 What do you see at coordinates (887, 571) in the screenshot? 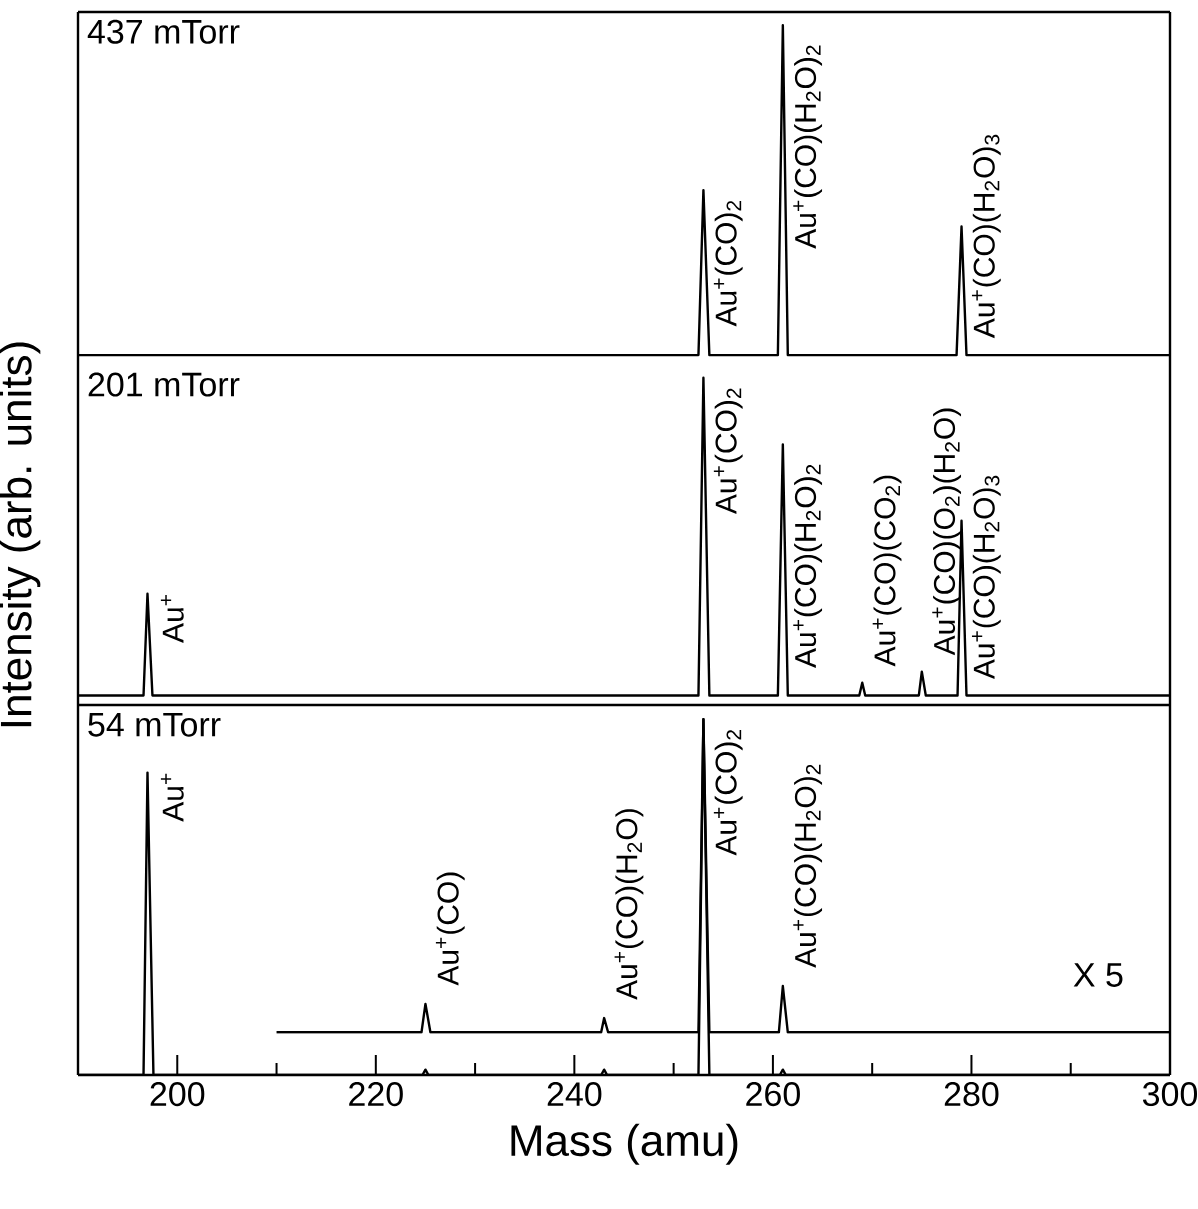
I see `annotation: Au$^{+}$(CO)(CO$_{2}$)` at bounding box center [887, 571].